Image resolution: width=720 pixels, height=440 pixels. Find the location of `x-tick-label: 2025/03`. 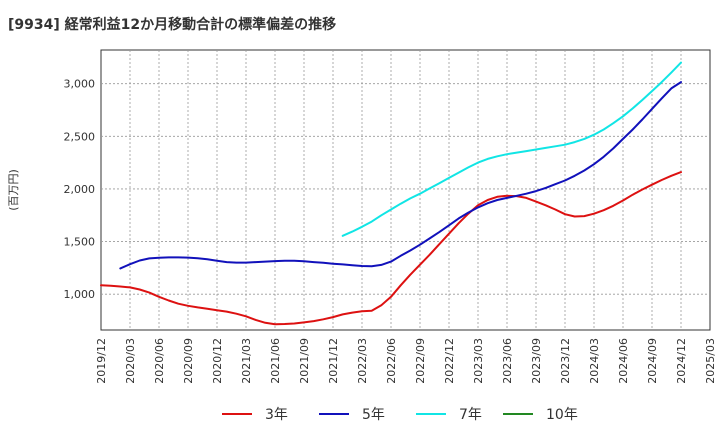

x-tick-label: 2025/03 is located at coordinates (710, 361).